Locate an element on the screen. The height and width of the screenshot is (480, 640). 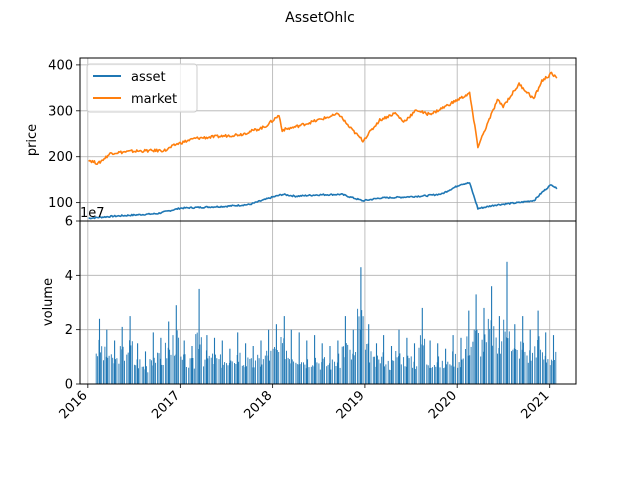
series-line-market is located at coordinates (323, 118).